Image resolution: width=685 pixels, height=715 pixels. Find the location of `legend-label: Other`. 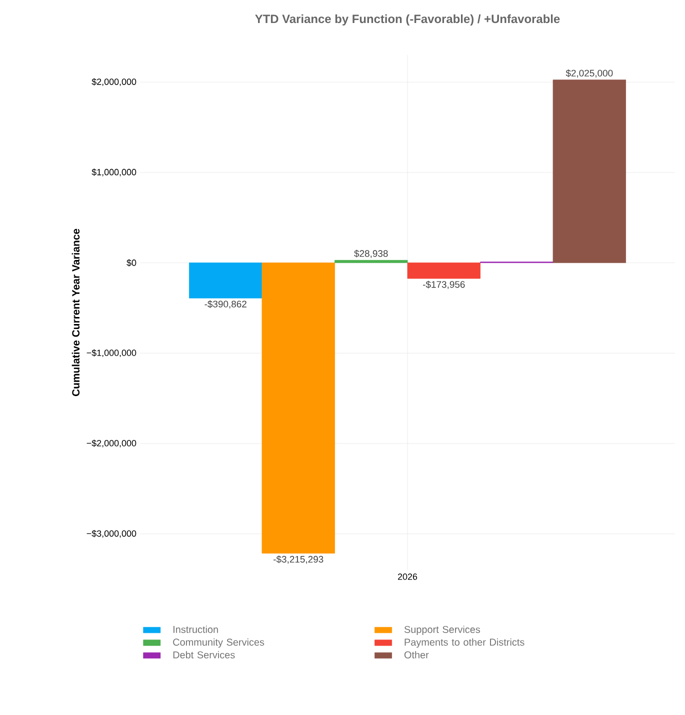

legend-label: Other is located at coordinates (416, 654).